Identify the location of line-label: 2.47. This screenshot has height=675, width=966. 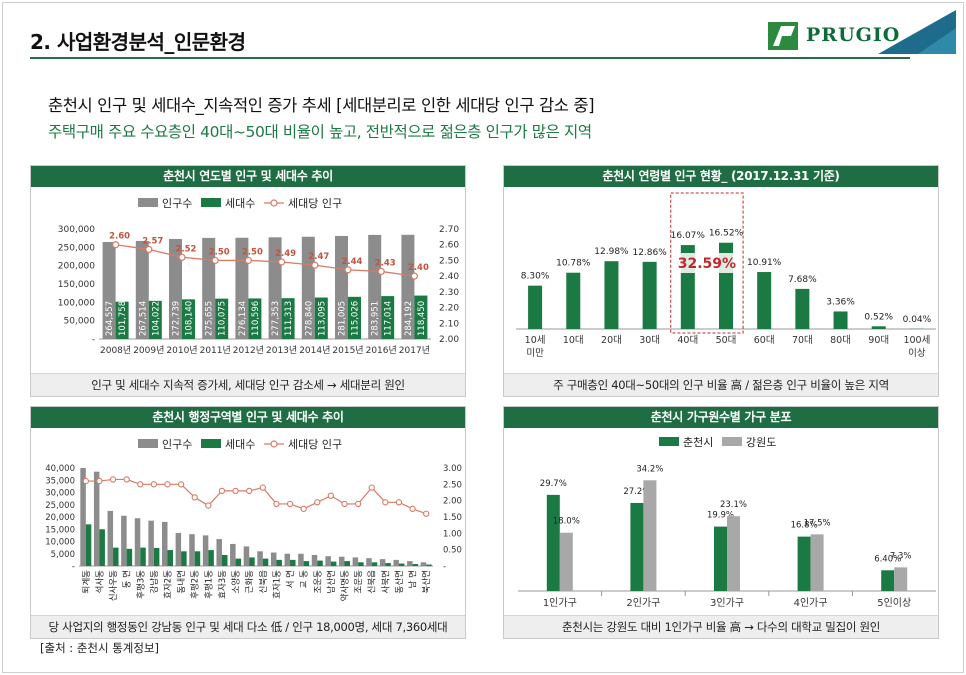
(318, 257).